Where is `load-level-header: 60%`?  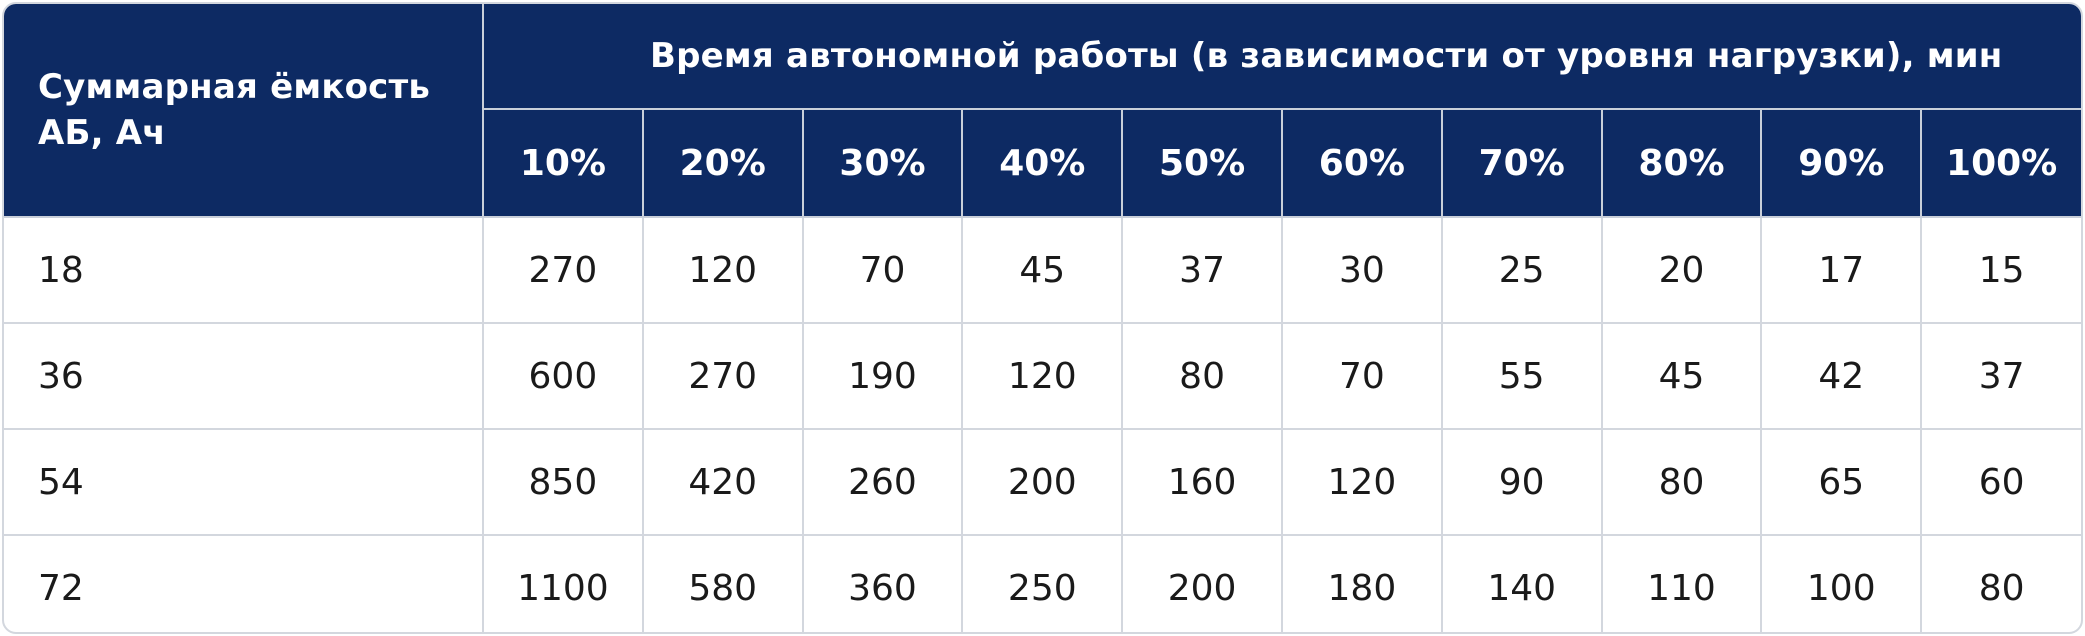
load-level-header: 60% is located at coordinates (1361, 163).